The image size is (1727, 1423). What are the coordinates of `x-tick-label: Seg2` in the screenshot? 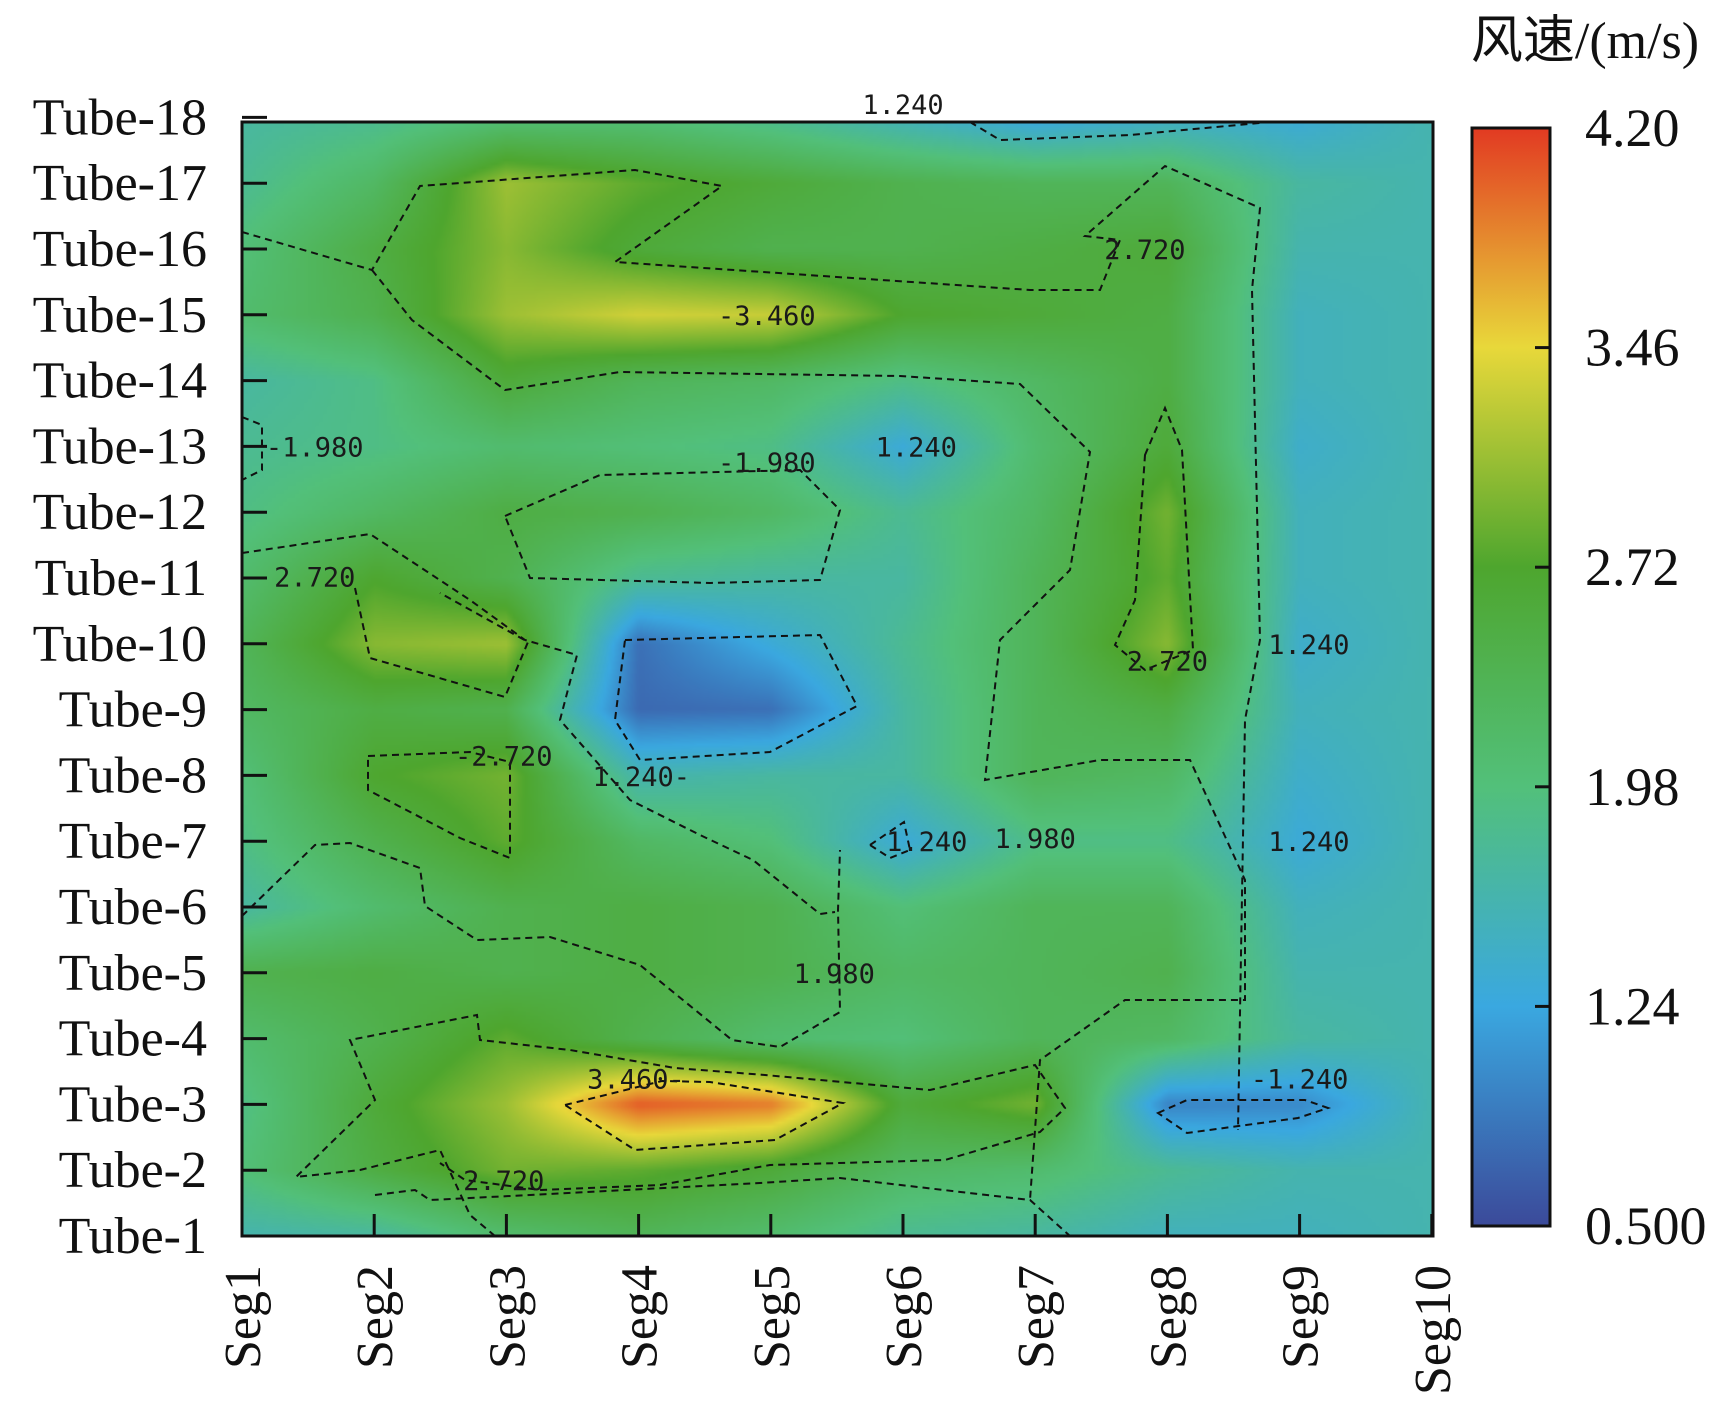 It's located at (375, 1317).